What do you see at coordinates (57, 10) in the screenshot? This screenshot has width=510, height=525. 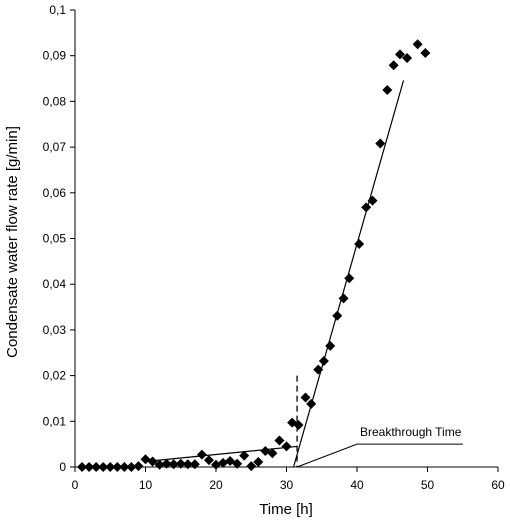 I see `y-tick-label: 0,1` at bounding box center [57, 10].